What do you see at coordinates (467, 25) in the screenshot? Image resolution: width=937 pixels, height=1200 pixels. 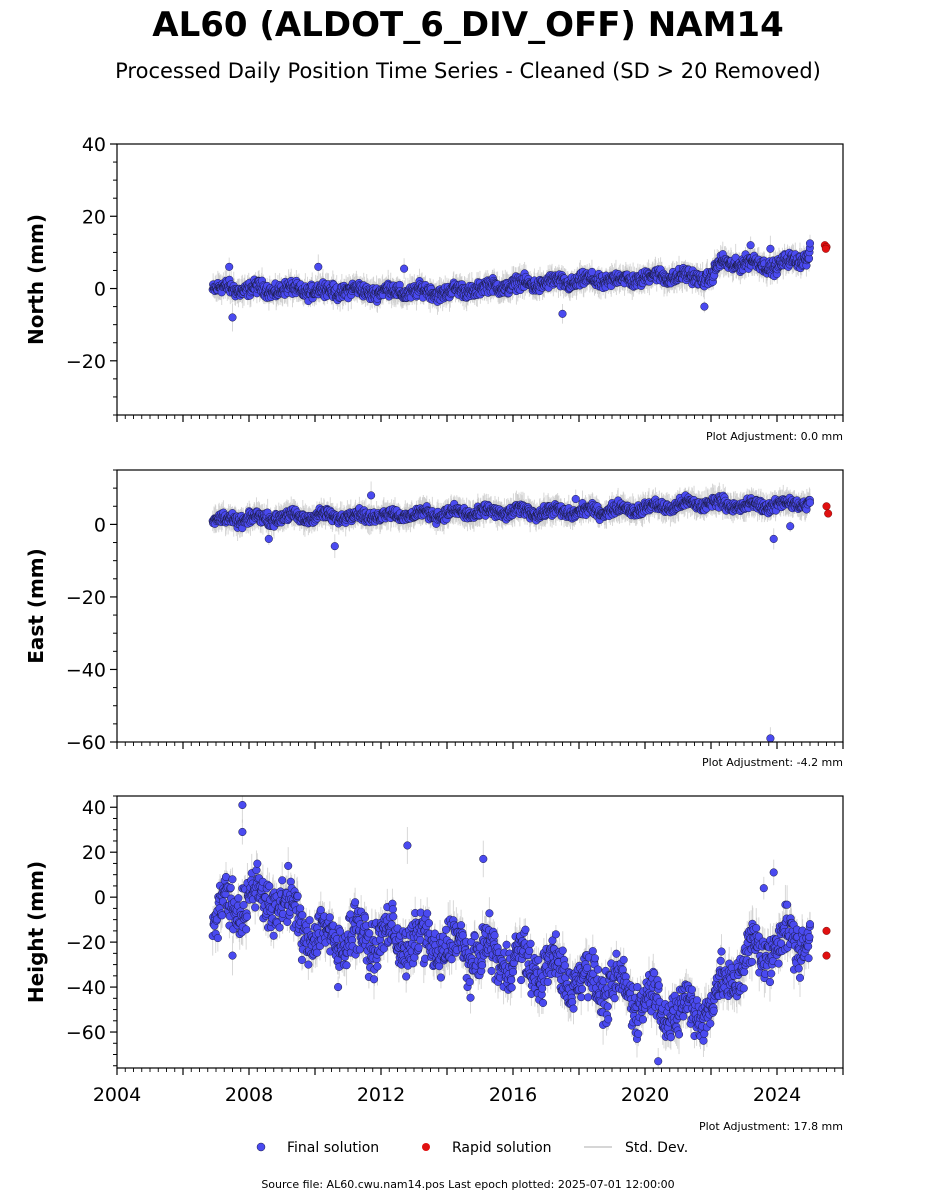 I see `chart-title: AL60 (ALDOT_6_DIV_OFF) NAM14` at bounding box center [467, 25].